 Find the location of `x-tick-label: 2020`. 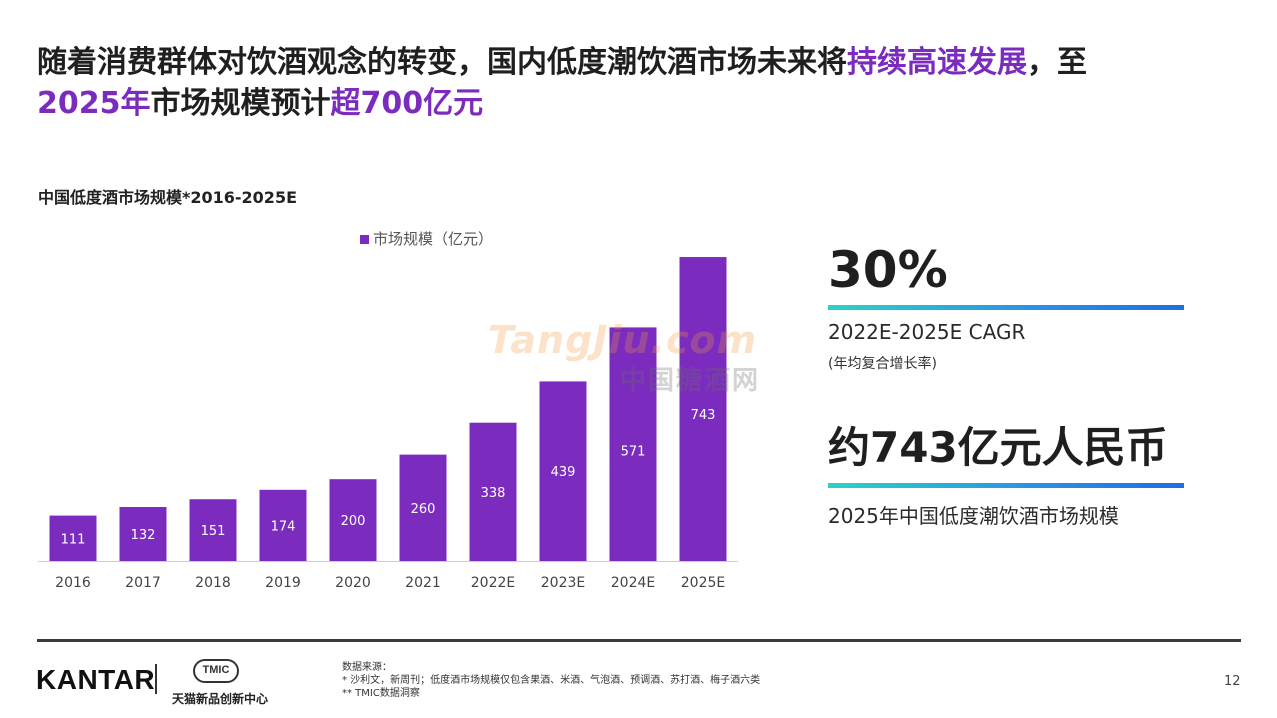

x-tick-label: 2020 is located at coordinates (353, 583).